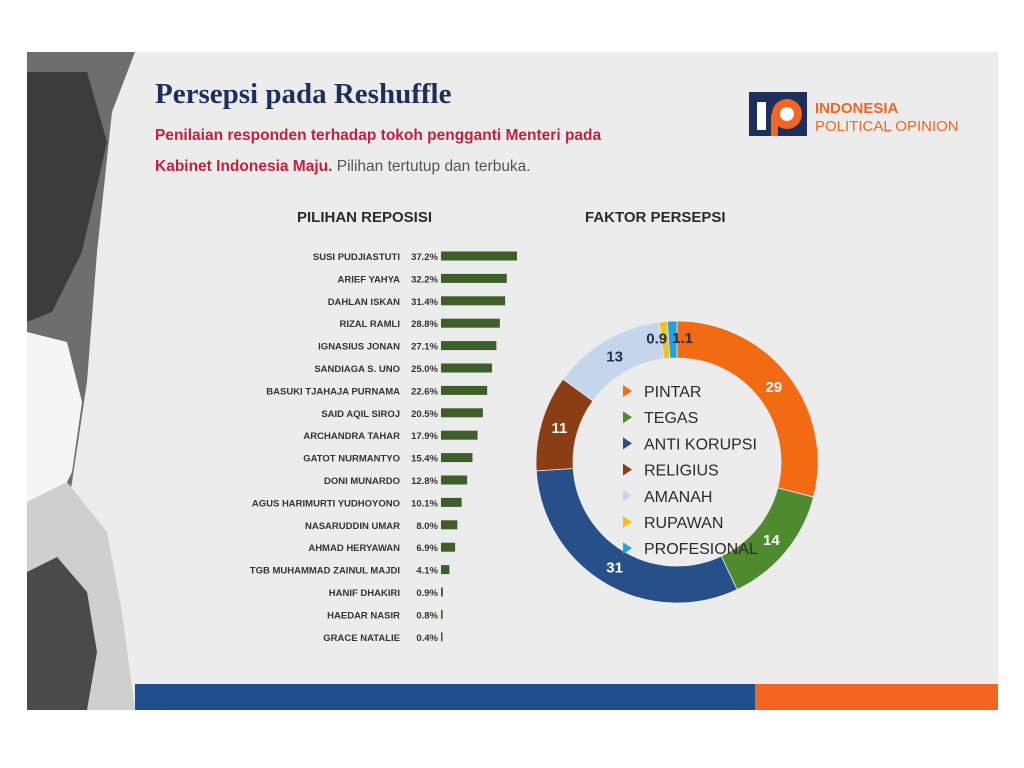  What do you see at coordinates (614, 357) in the screenshot?
I see `donut-value-label: 13` at bounding box center [614, 357].